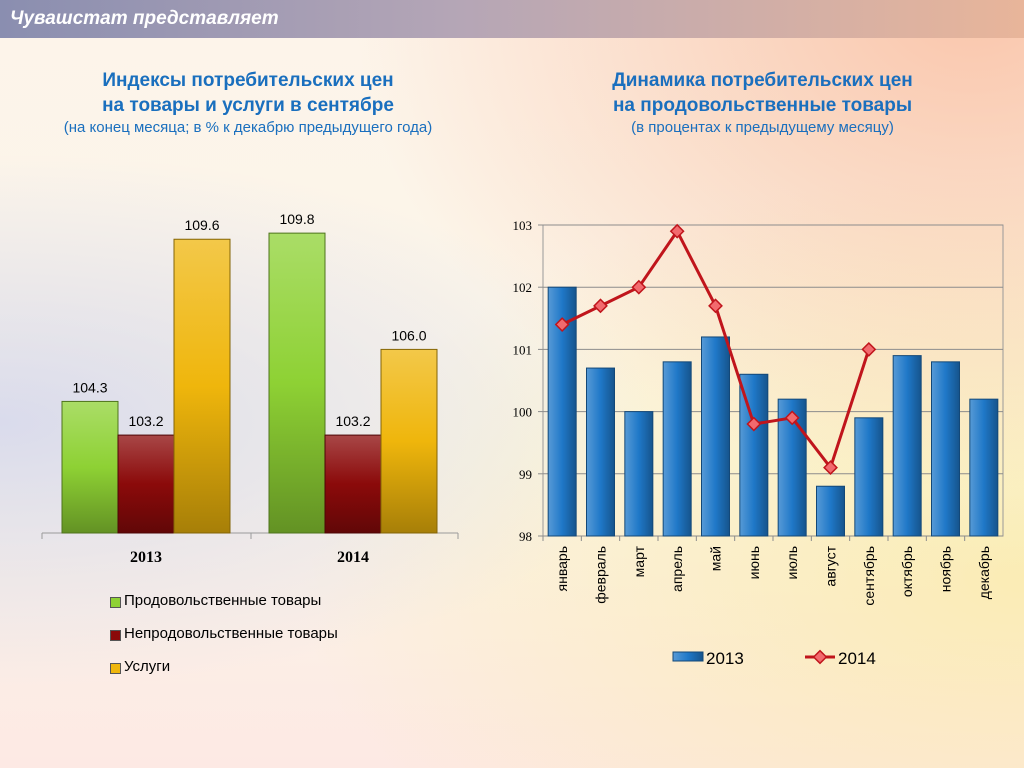 The height and width of the screenshot is (768, 1024). What do you see at coordinates (512, 19) in the screenshot?
I see `header-bar` at bounding box center [512, 19].